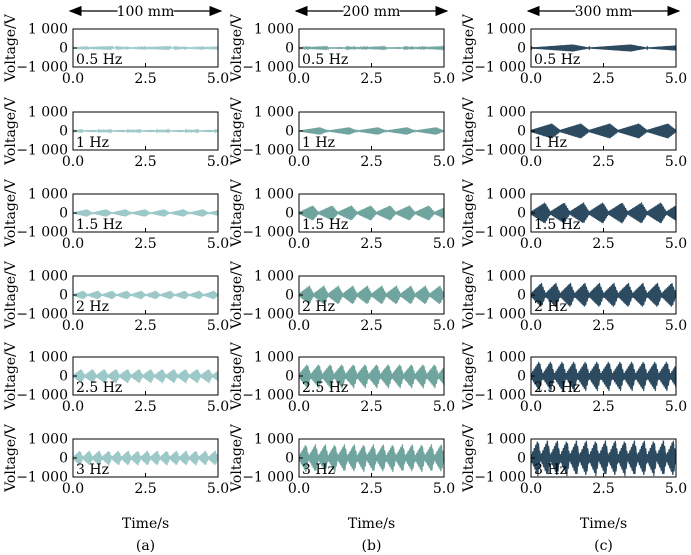  Describe the element at coordinates (557, 225) in the screenshot. I see `frequency-label: 1.5 Hz` at that location.